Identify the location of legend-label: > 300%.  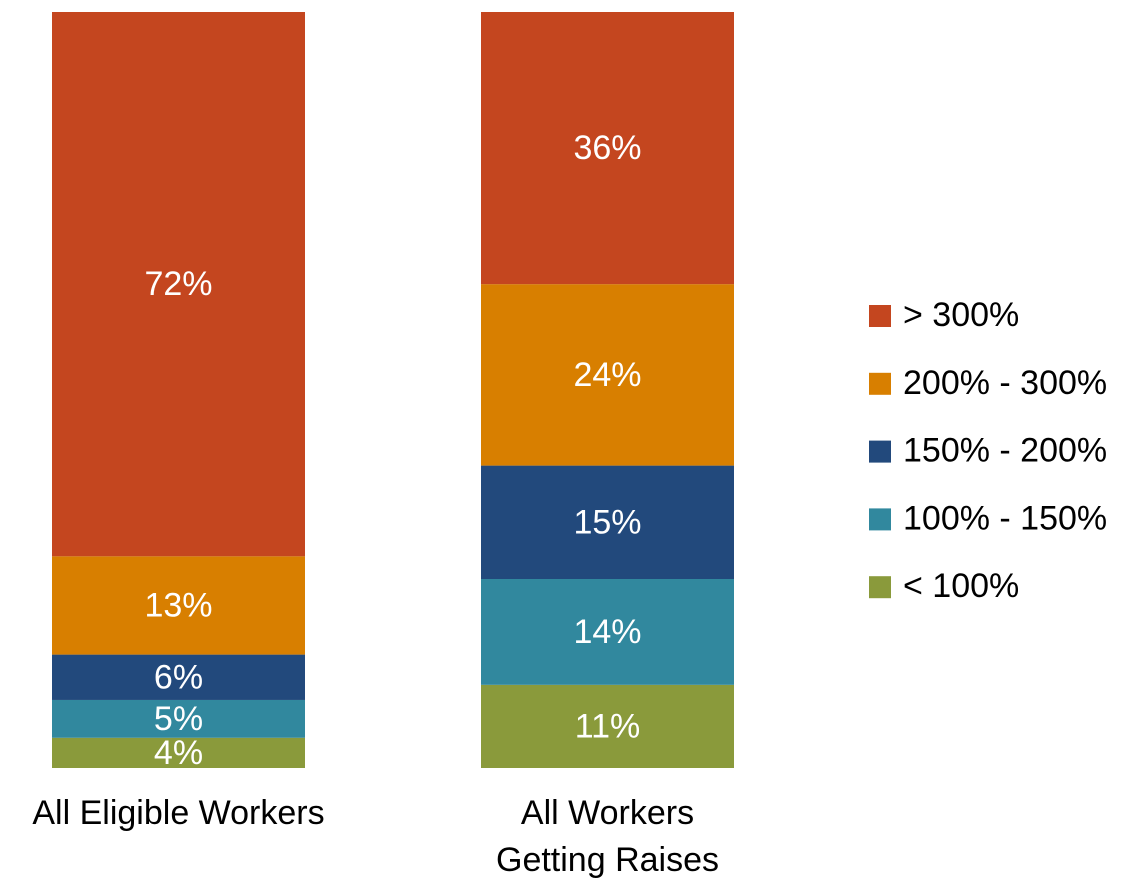
(961, 315).